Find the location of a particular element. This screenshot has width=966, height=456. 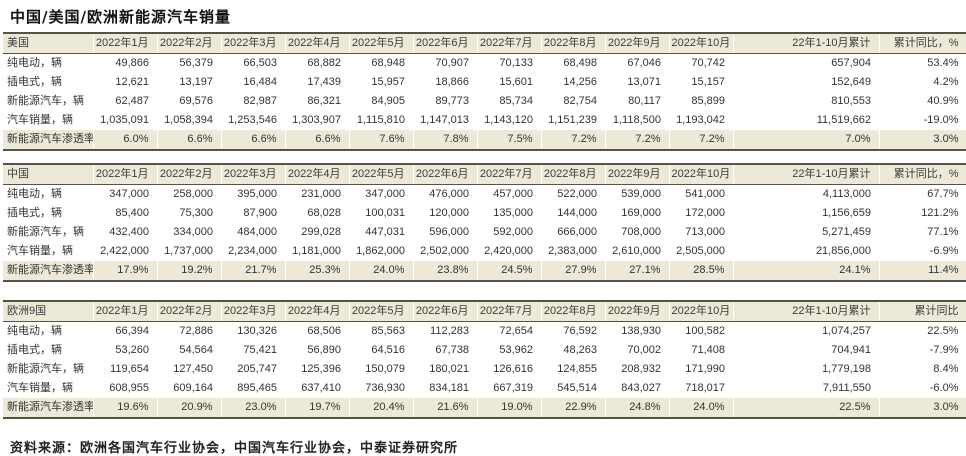

value-cell: 484,000 is located at coordinates (253, 232).